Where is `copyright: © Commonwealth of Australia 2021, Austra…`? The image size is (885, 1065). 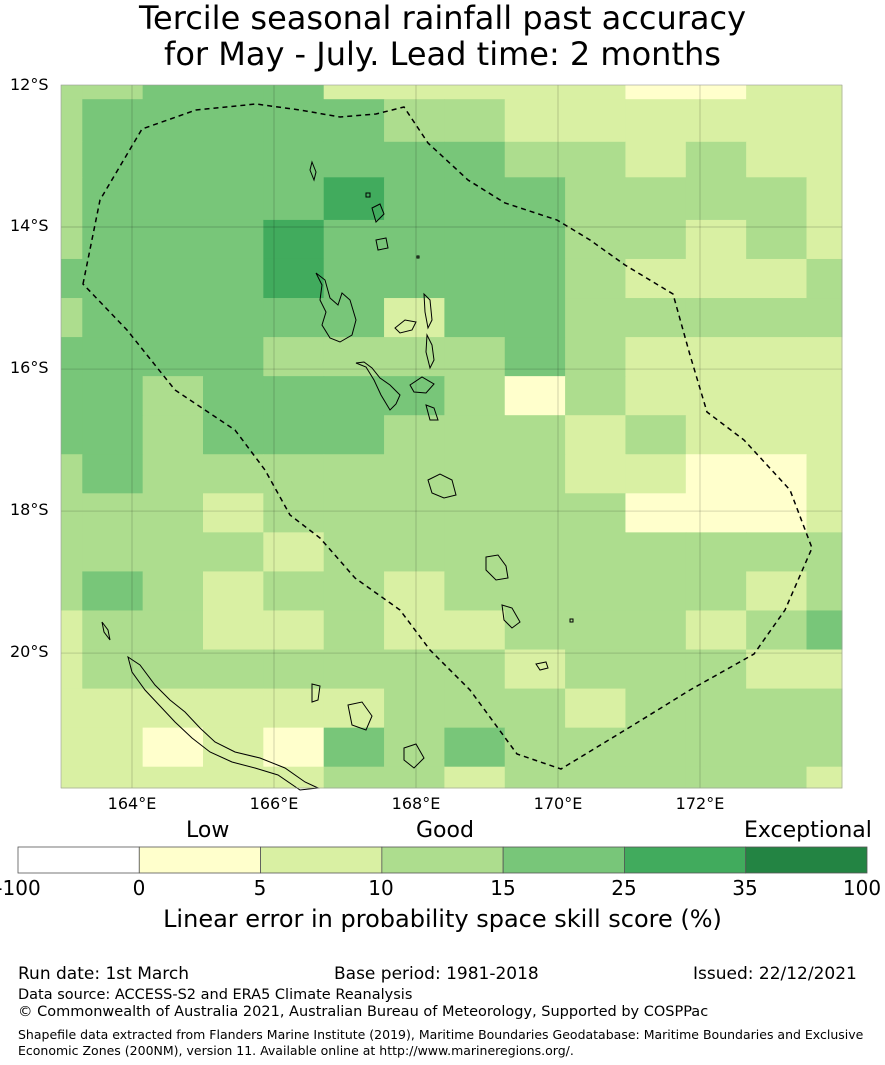 copyright: © Commonwealth of Australia 2021, Austra… is located at coordinates (363, 1012).